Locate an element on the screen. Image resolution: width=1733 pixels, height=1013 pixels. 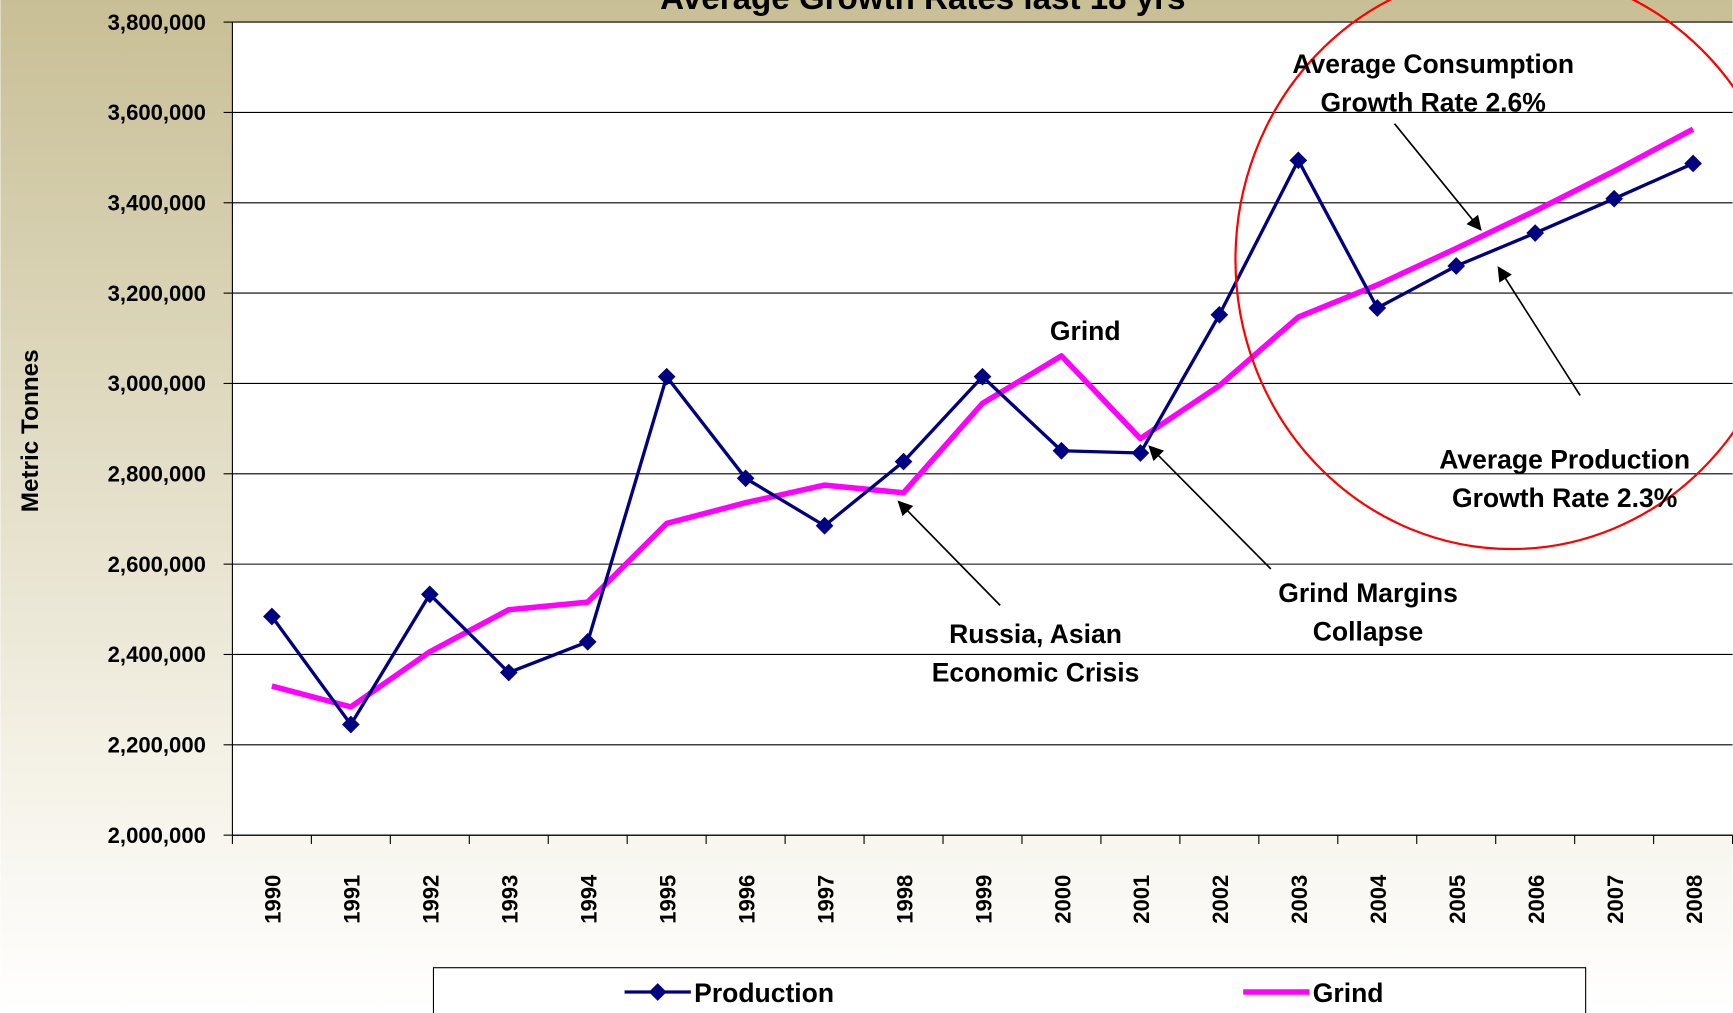
y-tick-label: 3,000,000 is located at coordinates (157, 383).